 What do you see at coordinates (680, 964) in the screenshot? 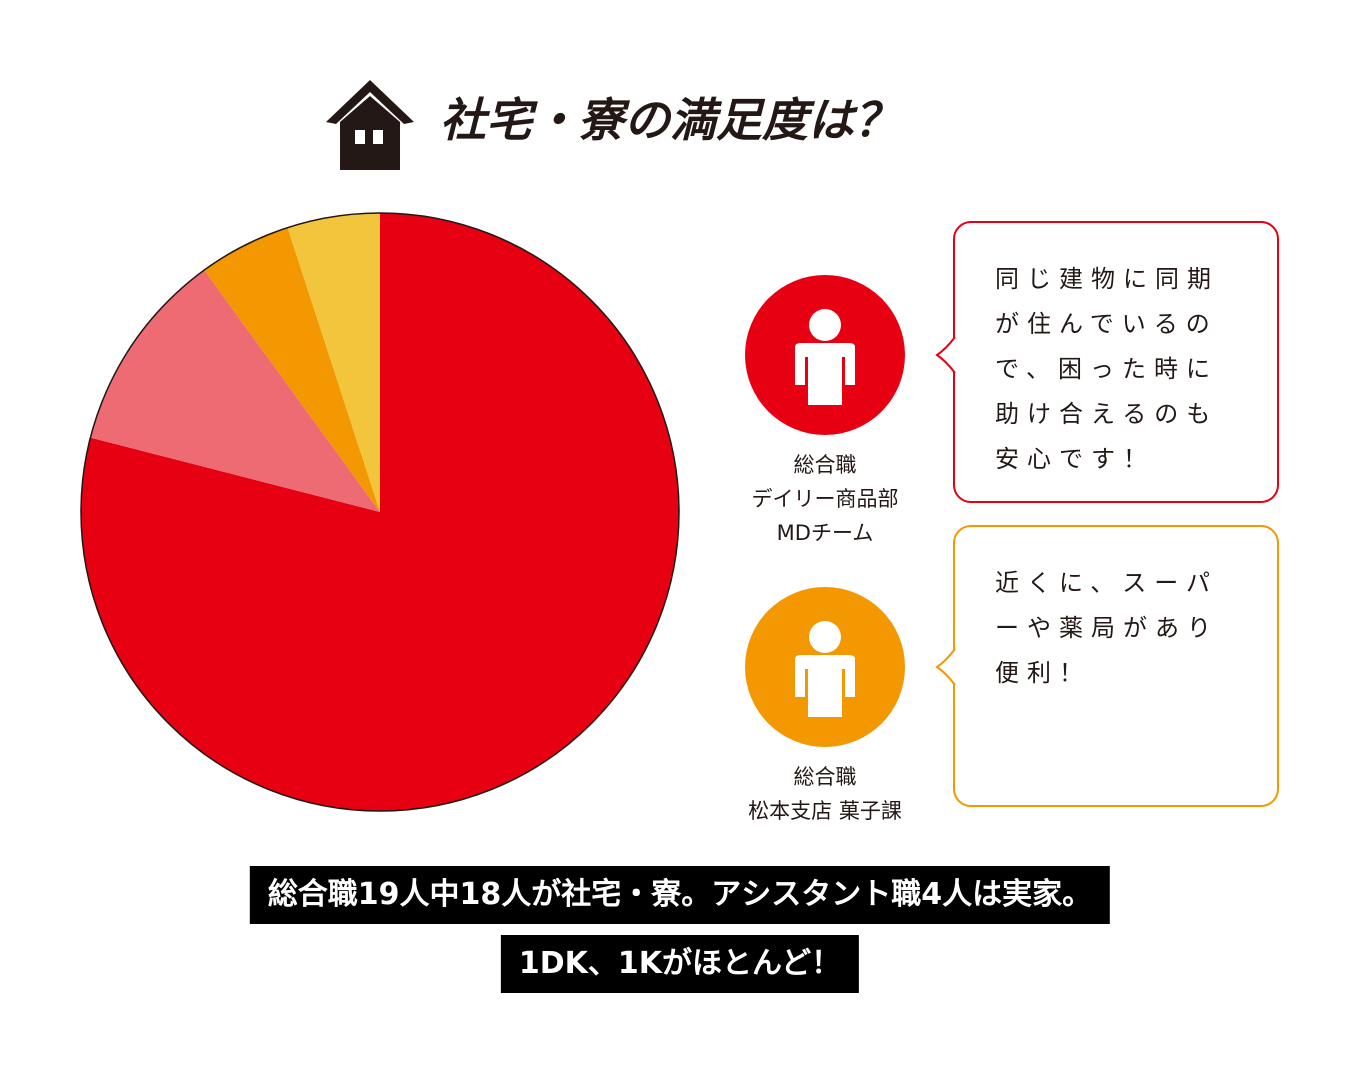
I see `note: 1DK、1Kがほとんど！` at bounding box center [680, 964].